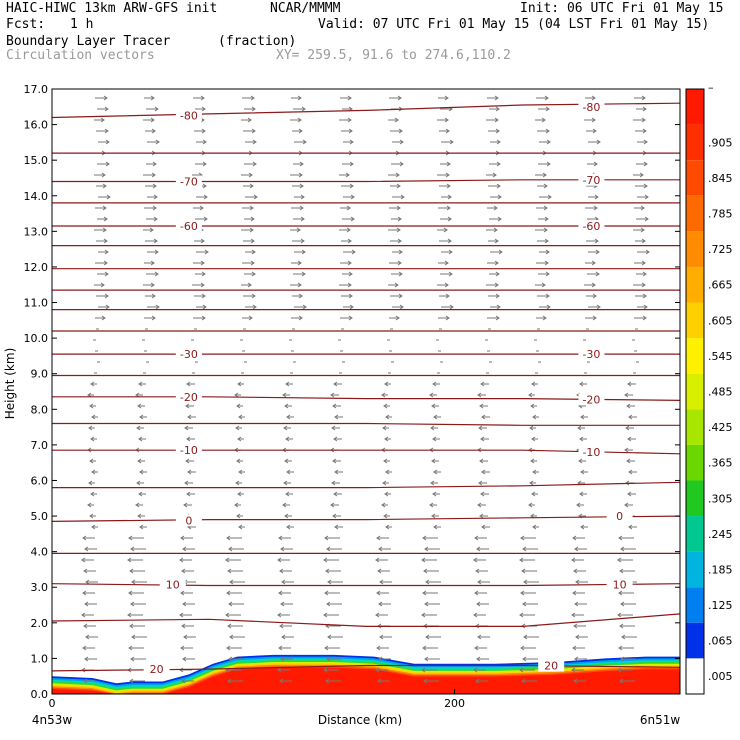  What do you see at coordinates (591, 107) in the screenshot?
I see `contour-label: -80` at bounding box center [591, 107].